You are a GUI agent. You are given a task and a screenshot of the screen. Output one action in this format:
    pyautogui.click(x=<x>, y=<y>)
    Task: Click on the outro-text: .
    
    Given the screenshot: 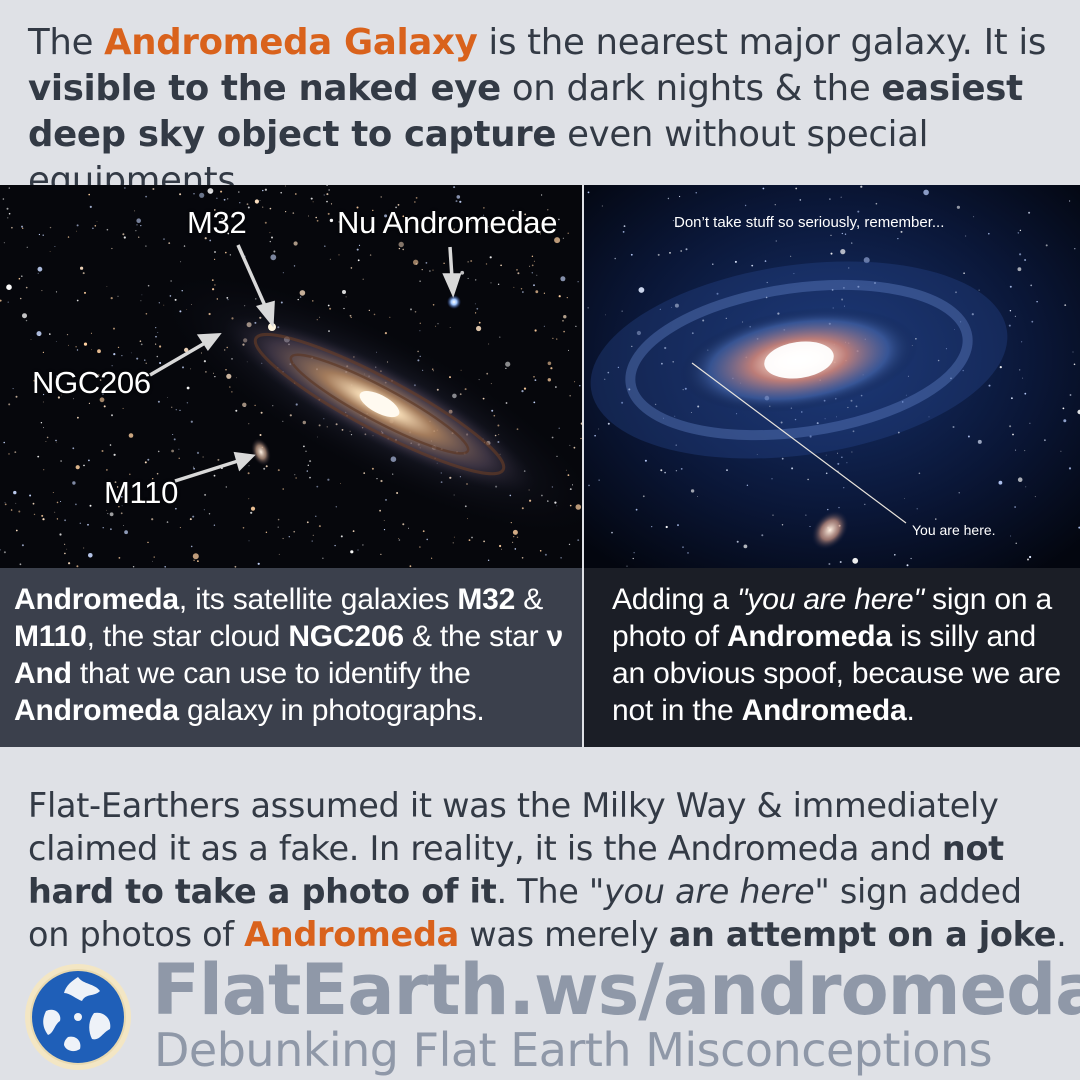 What is the action you would take?
    pyautogui.click(x=1061, y=934)
    